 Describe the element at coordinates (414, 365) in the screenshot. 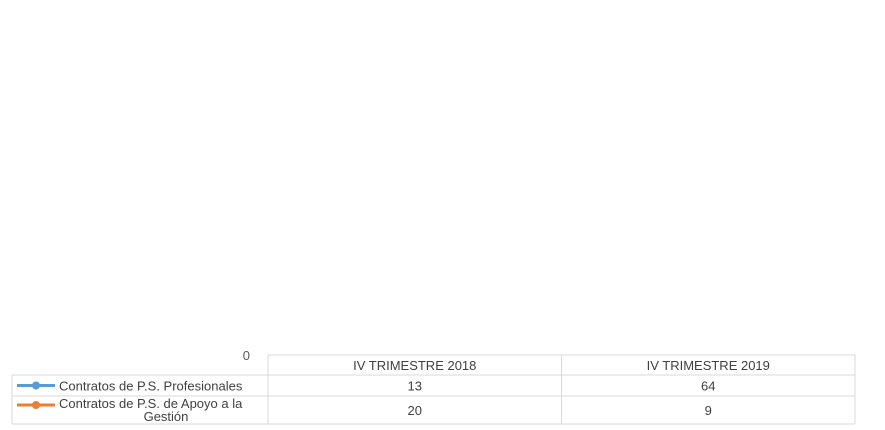

I see `x-tick-label: IV TRIMESTRE 2018` at that location.